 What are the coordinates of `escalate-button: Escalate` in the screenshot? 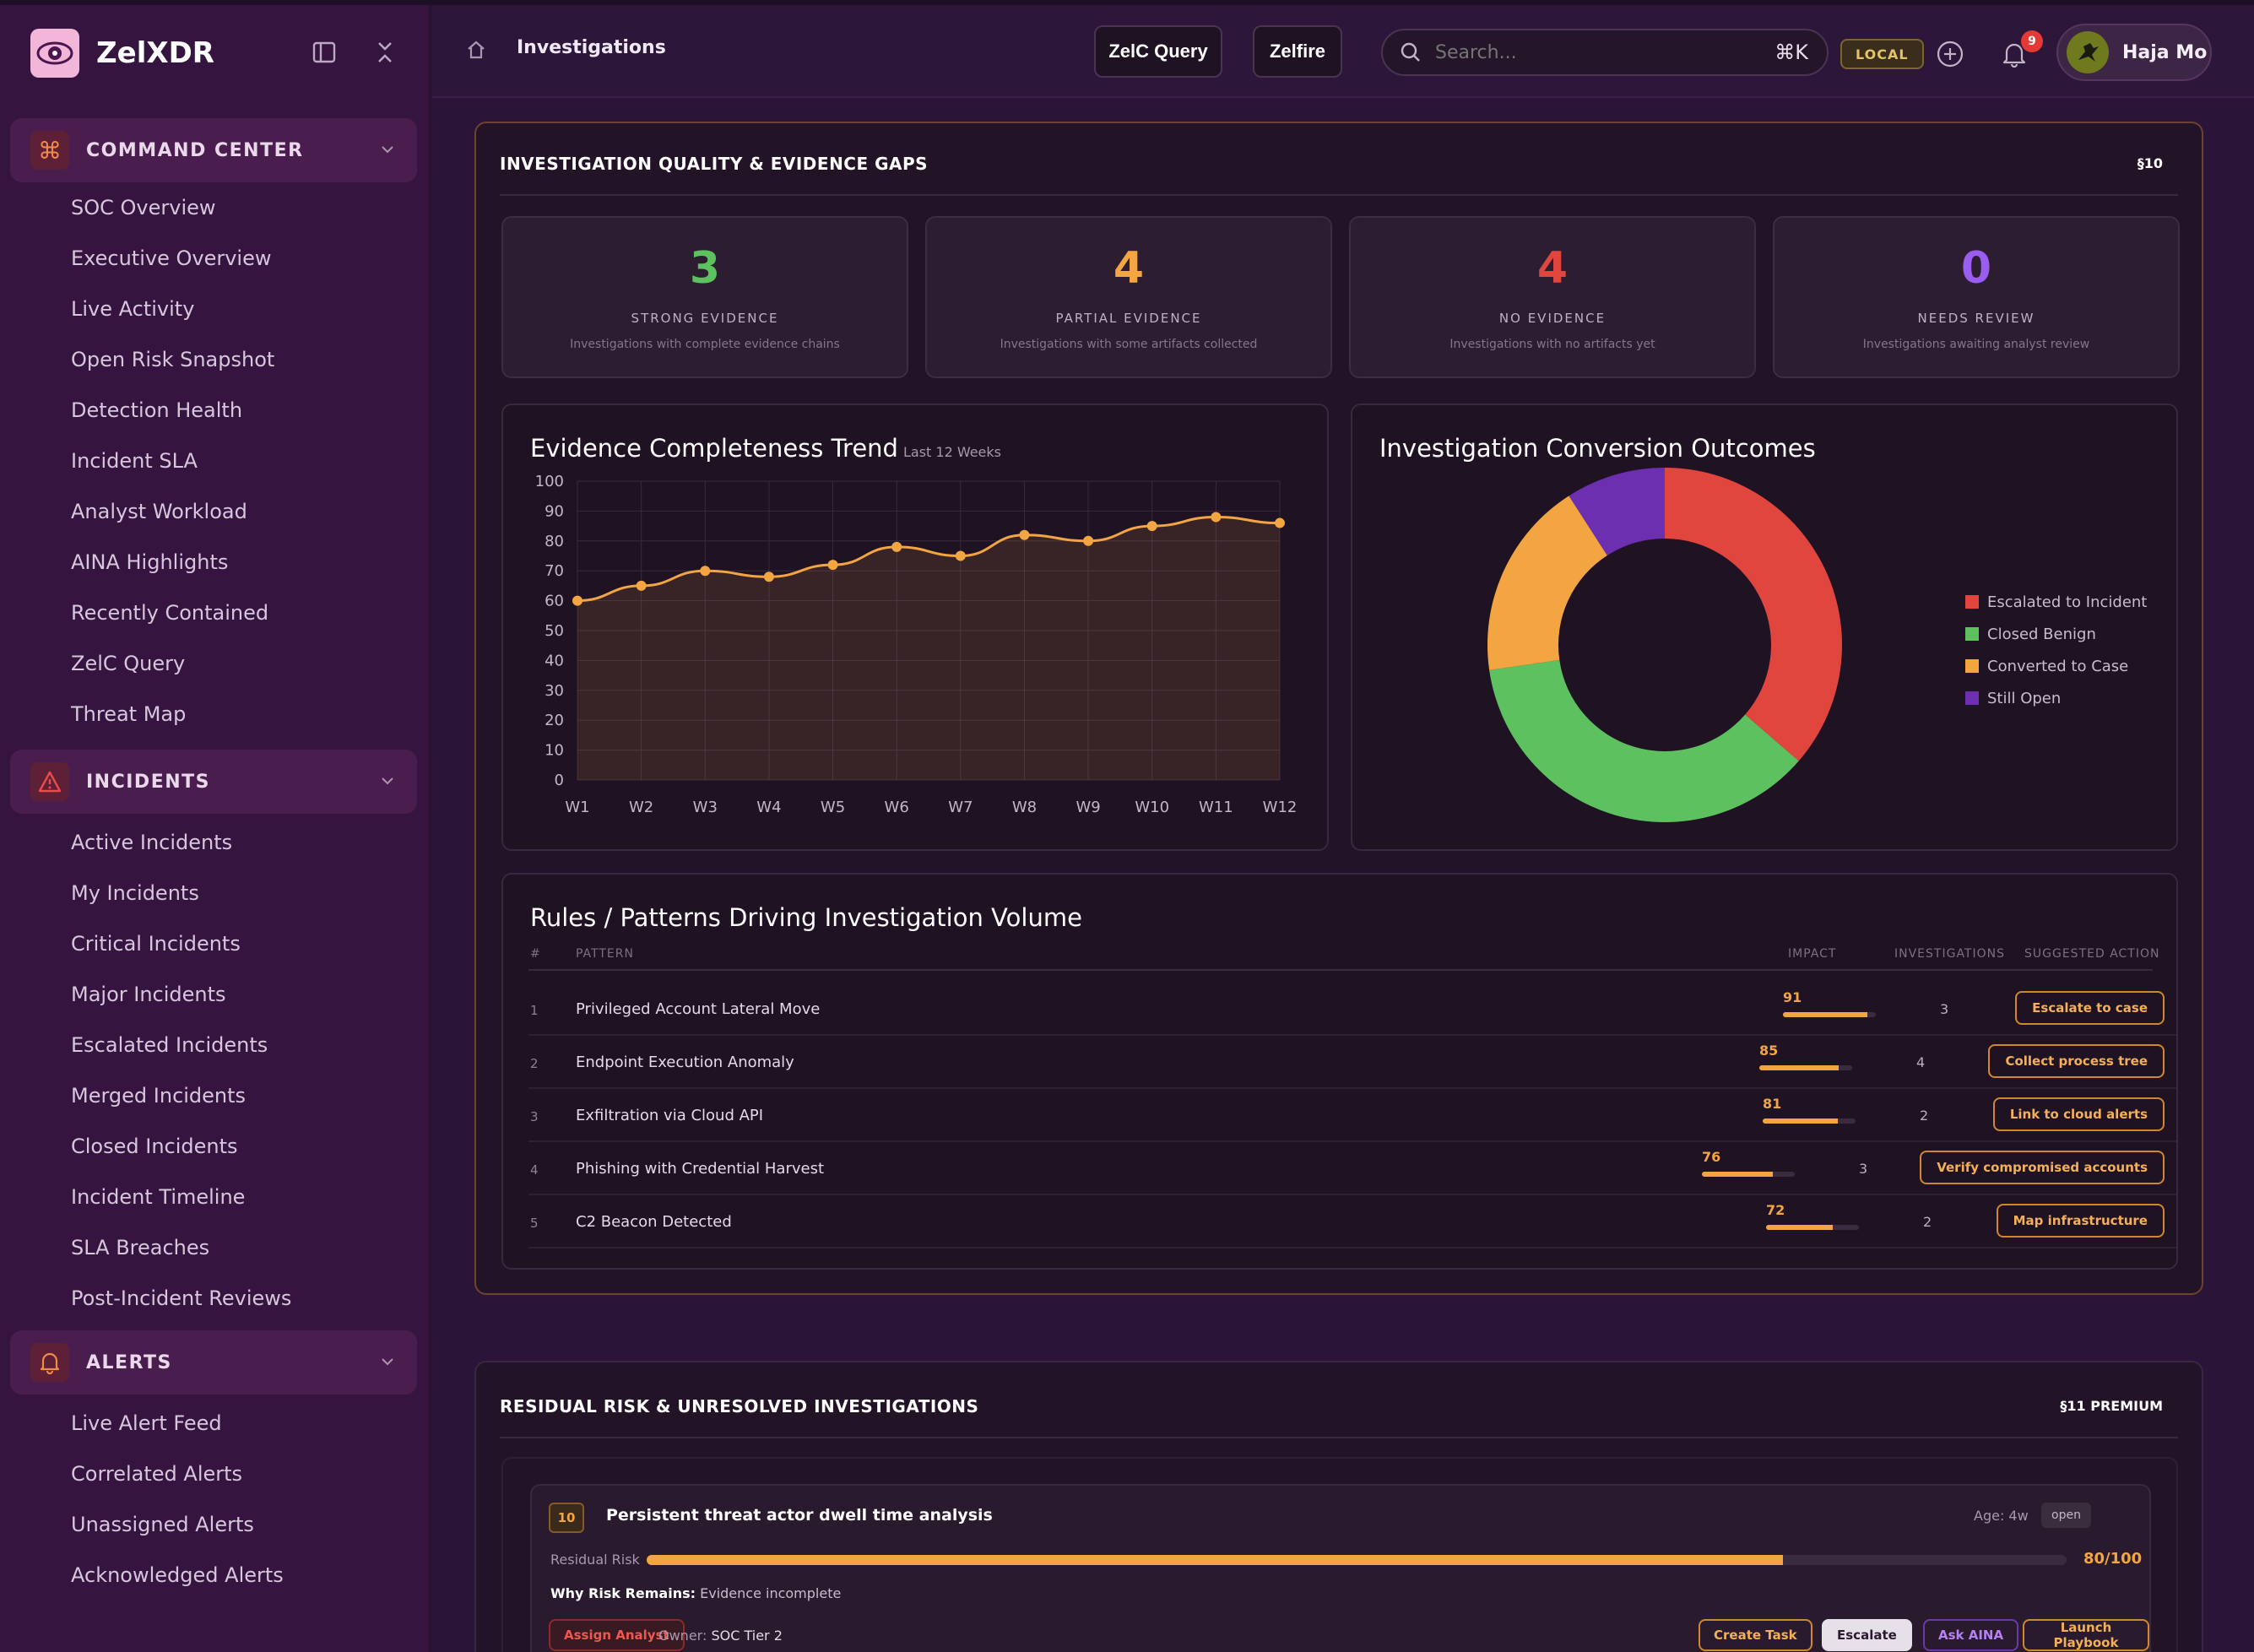 It's located at (1867, 1635).